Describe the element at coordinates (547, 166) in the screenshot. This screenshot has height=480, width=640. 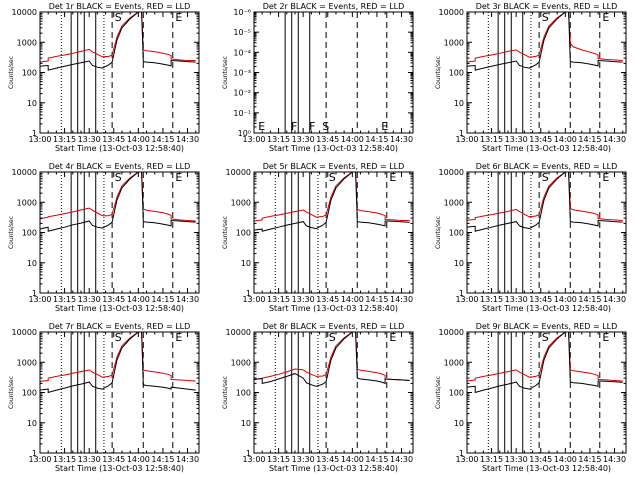
I see `chart-title: Det 6r BLACK = Events, RED = LLD` at that location.